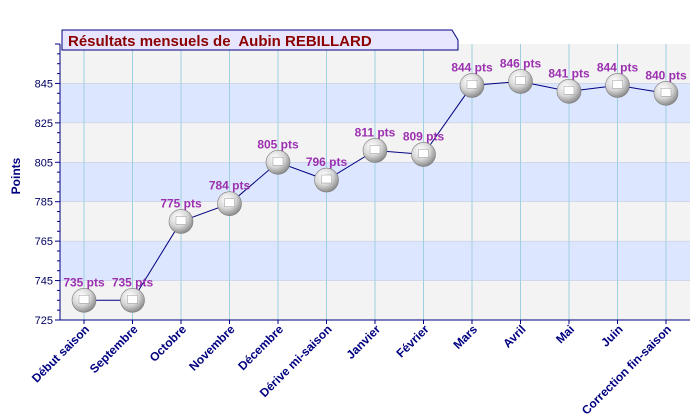  Describe the element at coordinates (465, 337) in the screenshot. I see `x-tick-label: Mars` at that location.